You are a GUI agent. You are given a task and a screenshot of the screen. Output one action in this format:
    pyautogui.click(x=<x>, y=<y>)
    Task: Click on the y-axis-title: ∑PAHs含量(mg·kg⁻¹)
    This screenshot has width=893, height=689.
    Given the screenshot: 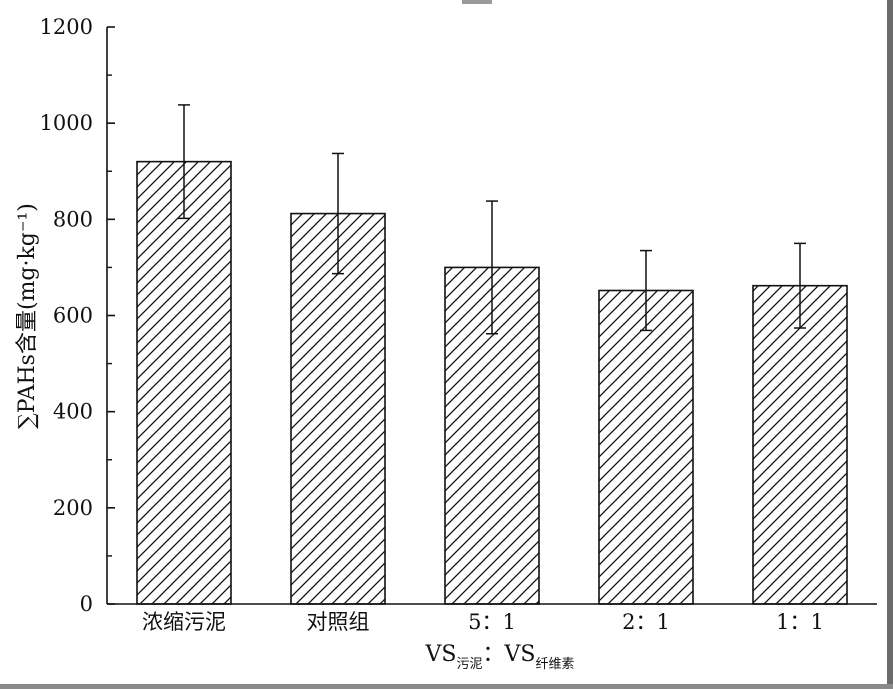 What is the action you would take?
    pyautogui.click(x=27, y=316)
    